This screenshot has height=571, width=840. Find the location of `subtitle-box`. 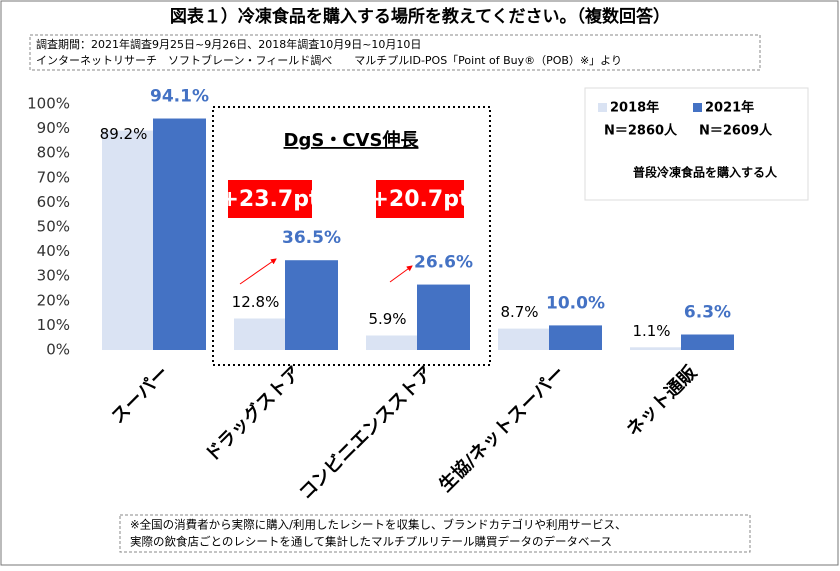

subtitle-box is located at coordinates (395, 52).